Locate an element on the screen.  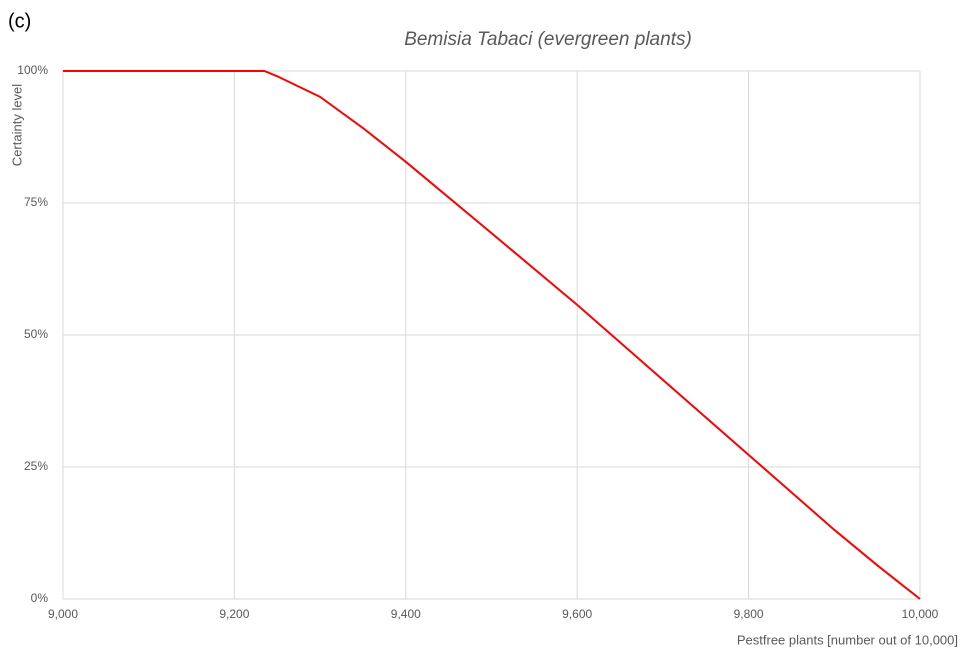
x-tick-label: 9,200 is located at coordinates (234, 614).